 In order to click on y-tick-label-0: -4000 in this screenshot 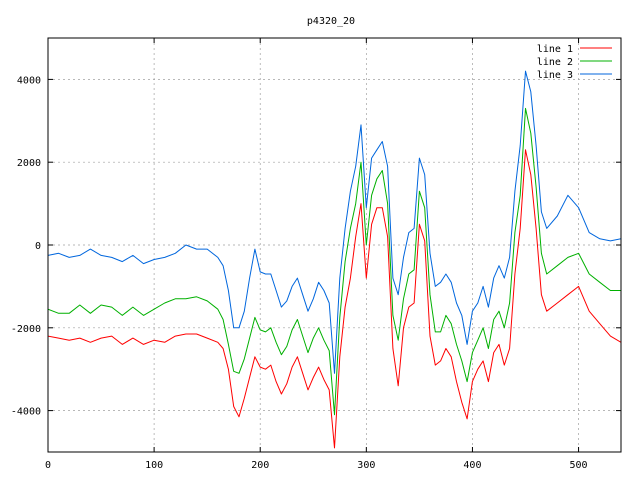, I will do `click(26, 412)`.